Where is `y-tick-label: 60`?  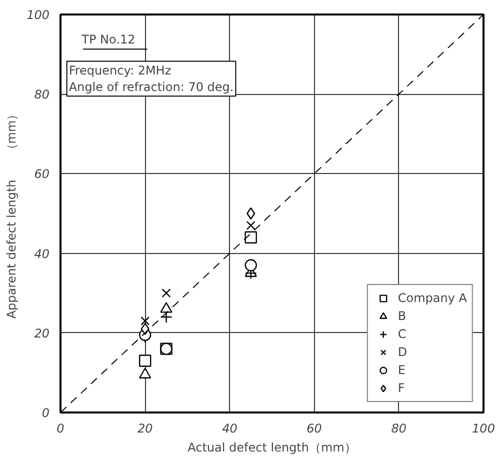 y-tick-label: 60 is located at coordinates (42, 174).